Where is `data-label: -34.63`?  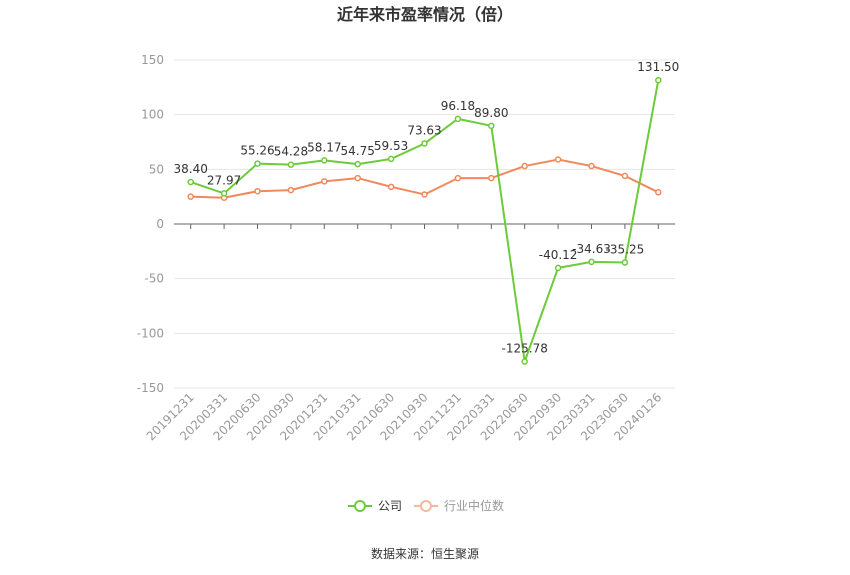
data-label: -34.63 is located at coordinates (591, 249).